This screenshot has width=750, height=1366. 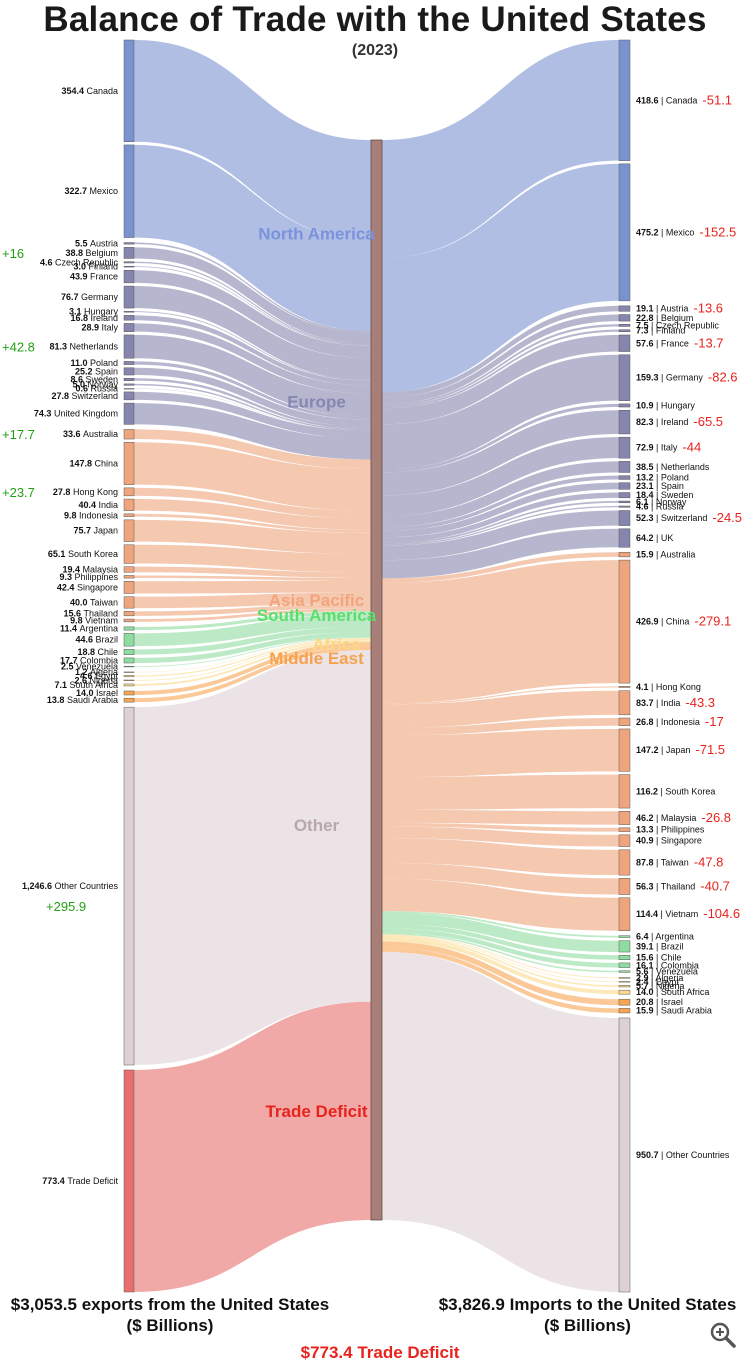 What do you see at coordinates (624, 318) in the screenshot?
I see `node-import-belgium` at bounding box center [624, 318].